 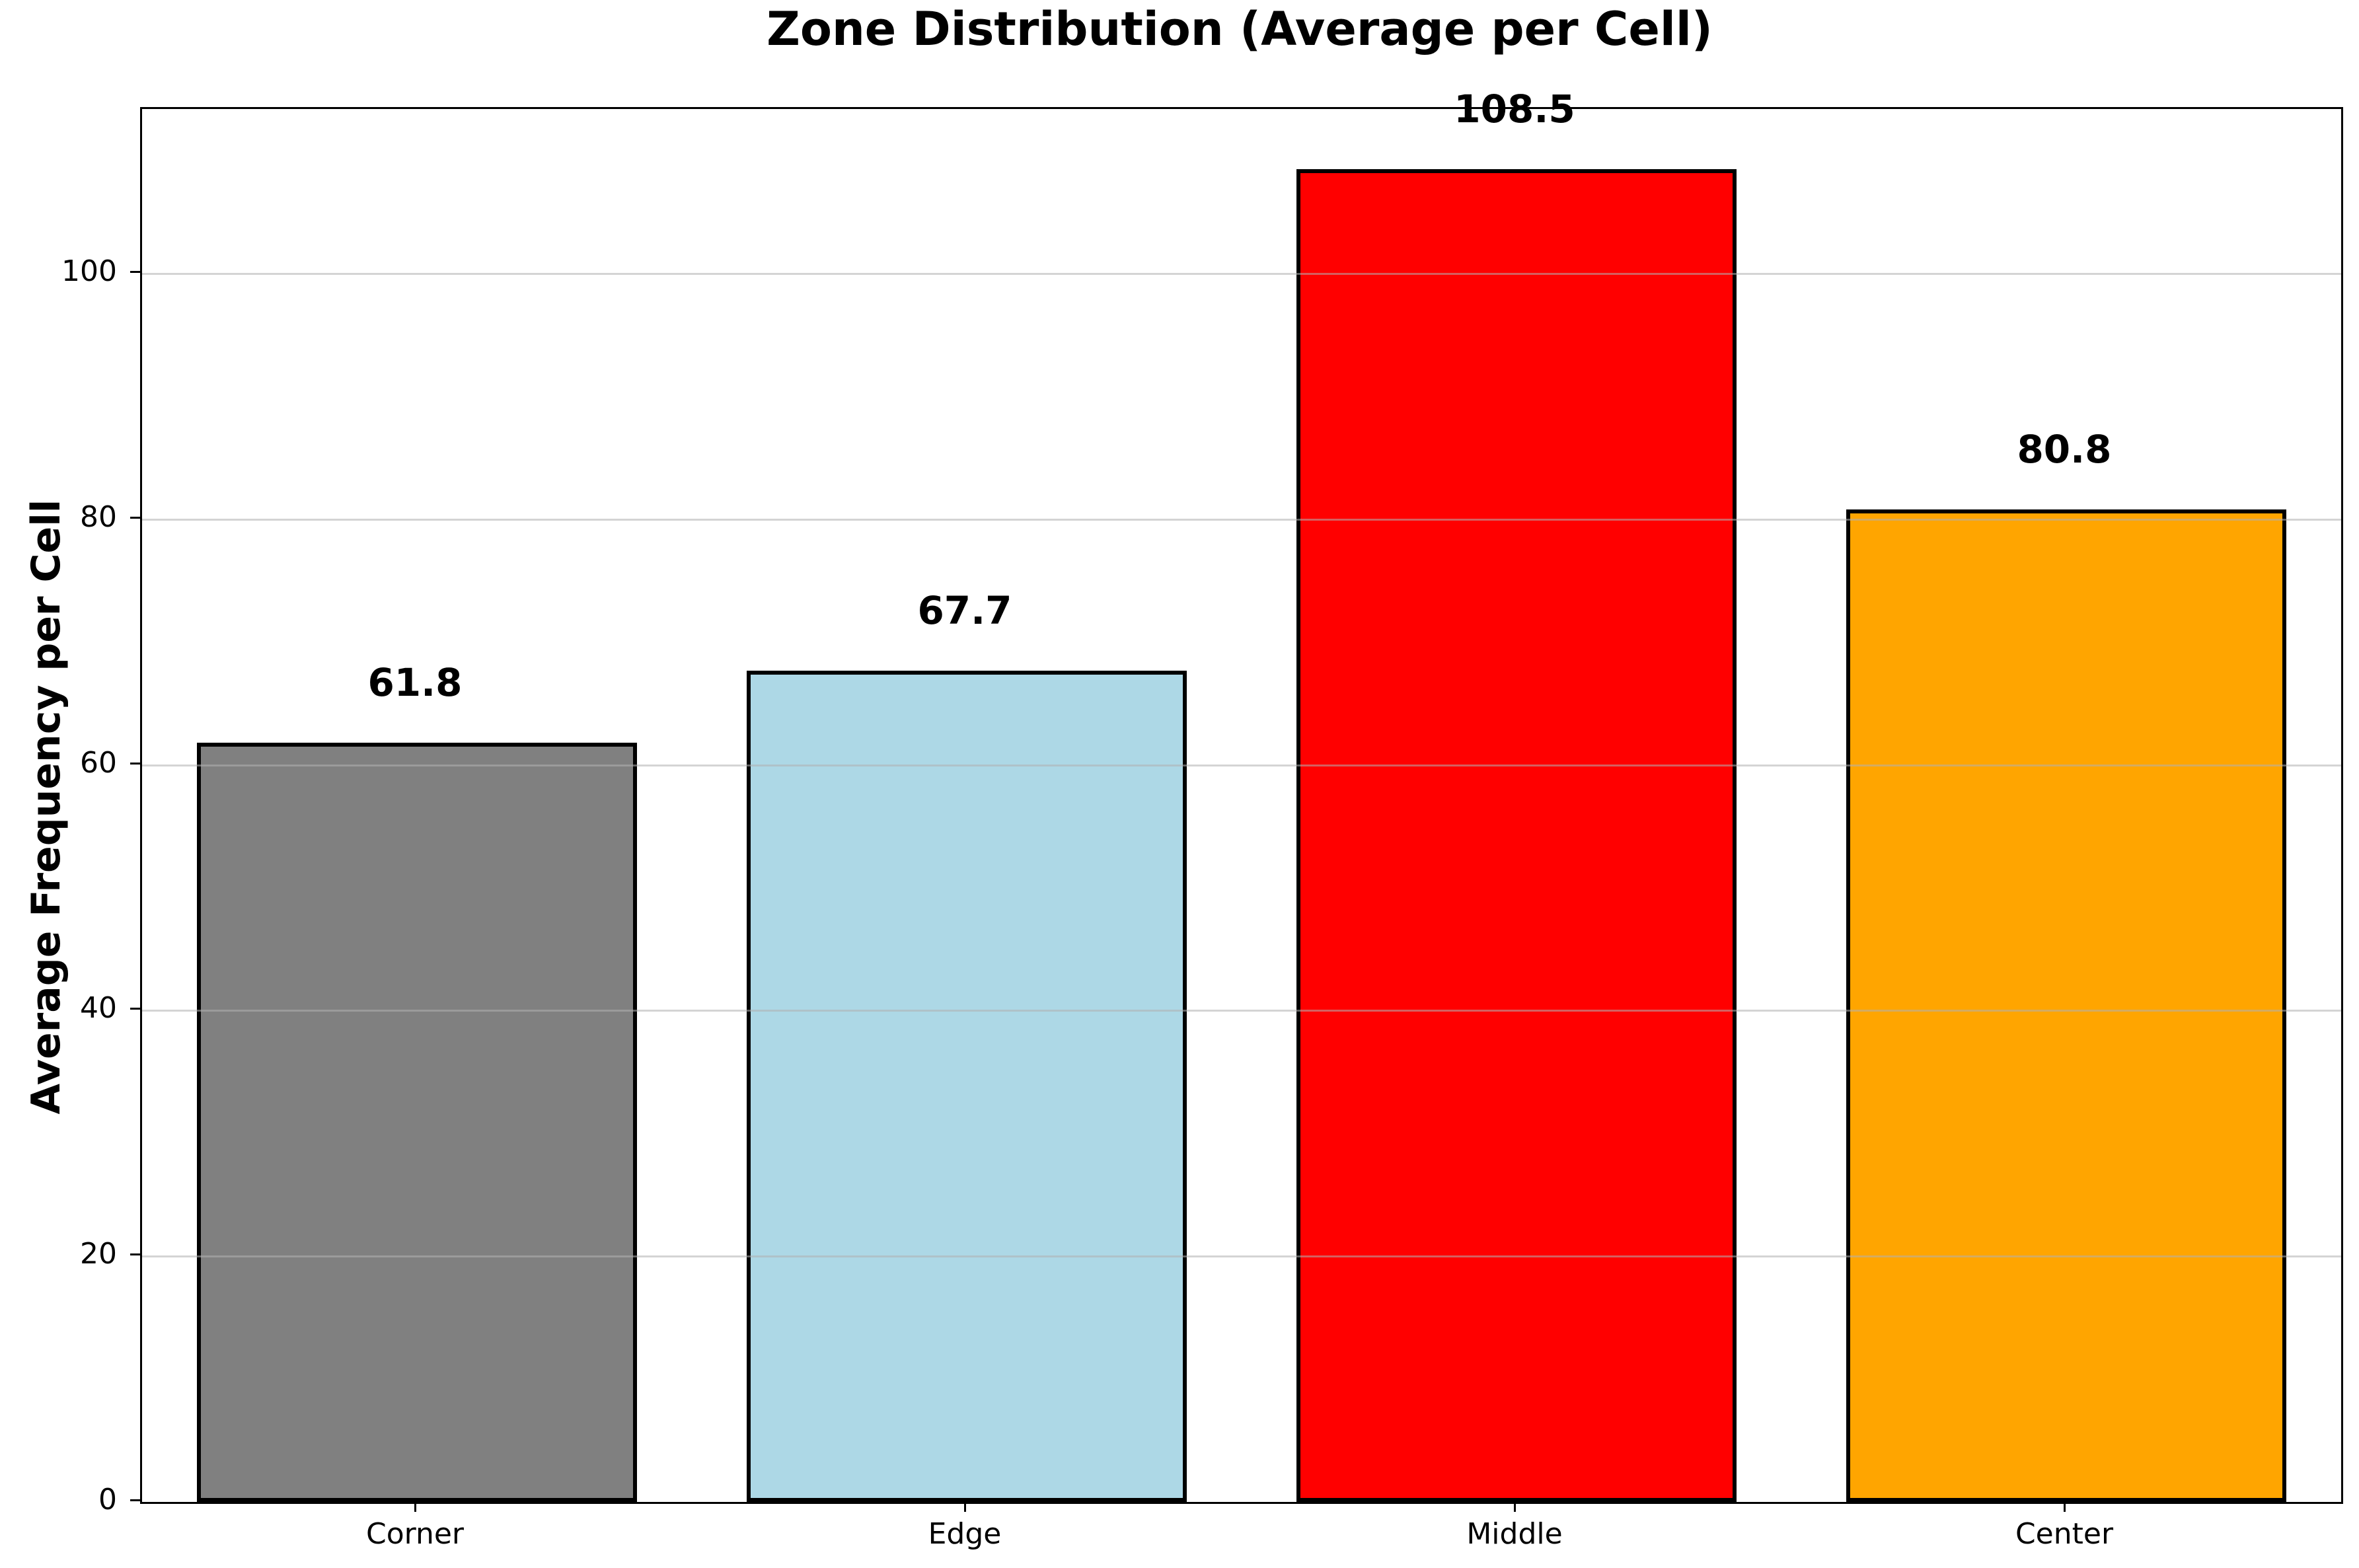 What do you see at coordinates (98, 1008) in the screenshot?
I see `y-tick-label-40: 40` at bounding box center [98, 1008].